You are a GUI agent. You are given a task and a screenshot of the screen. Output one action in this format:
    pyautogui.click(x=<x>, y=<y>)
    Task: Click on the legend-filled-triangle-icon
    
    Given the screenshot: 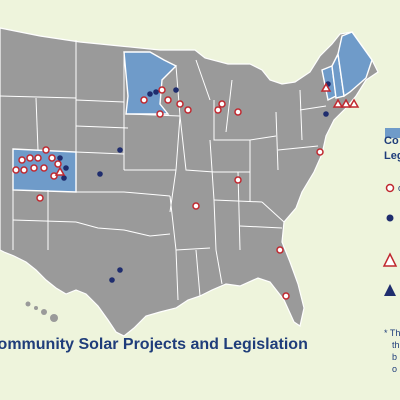 What is the action you would take?
    pyautogui.click(x=390, y=290)
    